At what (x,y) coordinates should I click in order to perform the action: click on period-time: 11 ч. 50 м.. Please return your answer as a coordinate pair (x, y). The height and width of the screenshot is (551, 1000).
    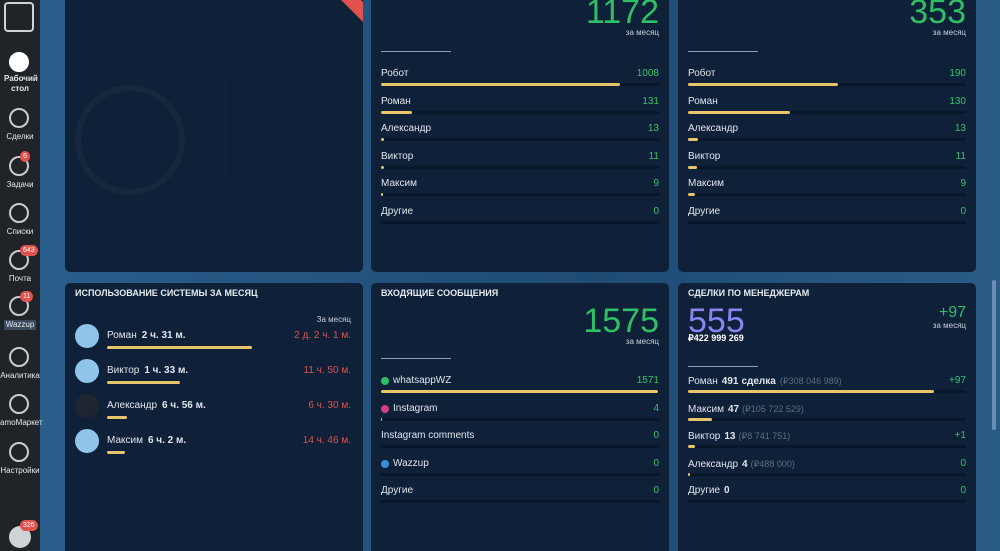
    Looking at the image, I should click on (327, 370).